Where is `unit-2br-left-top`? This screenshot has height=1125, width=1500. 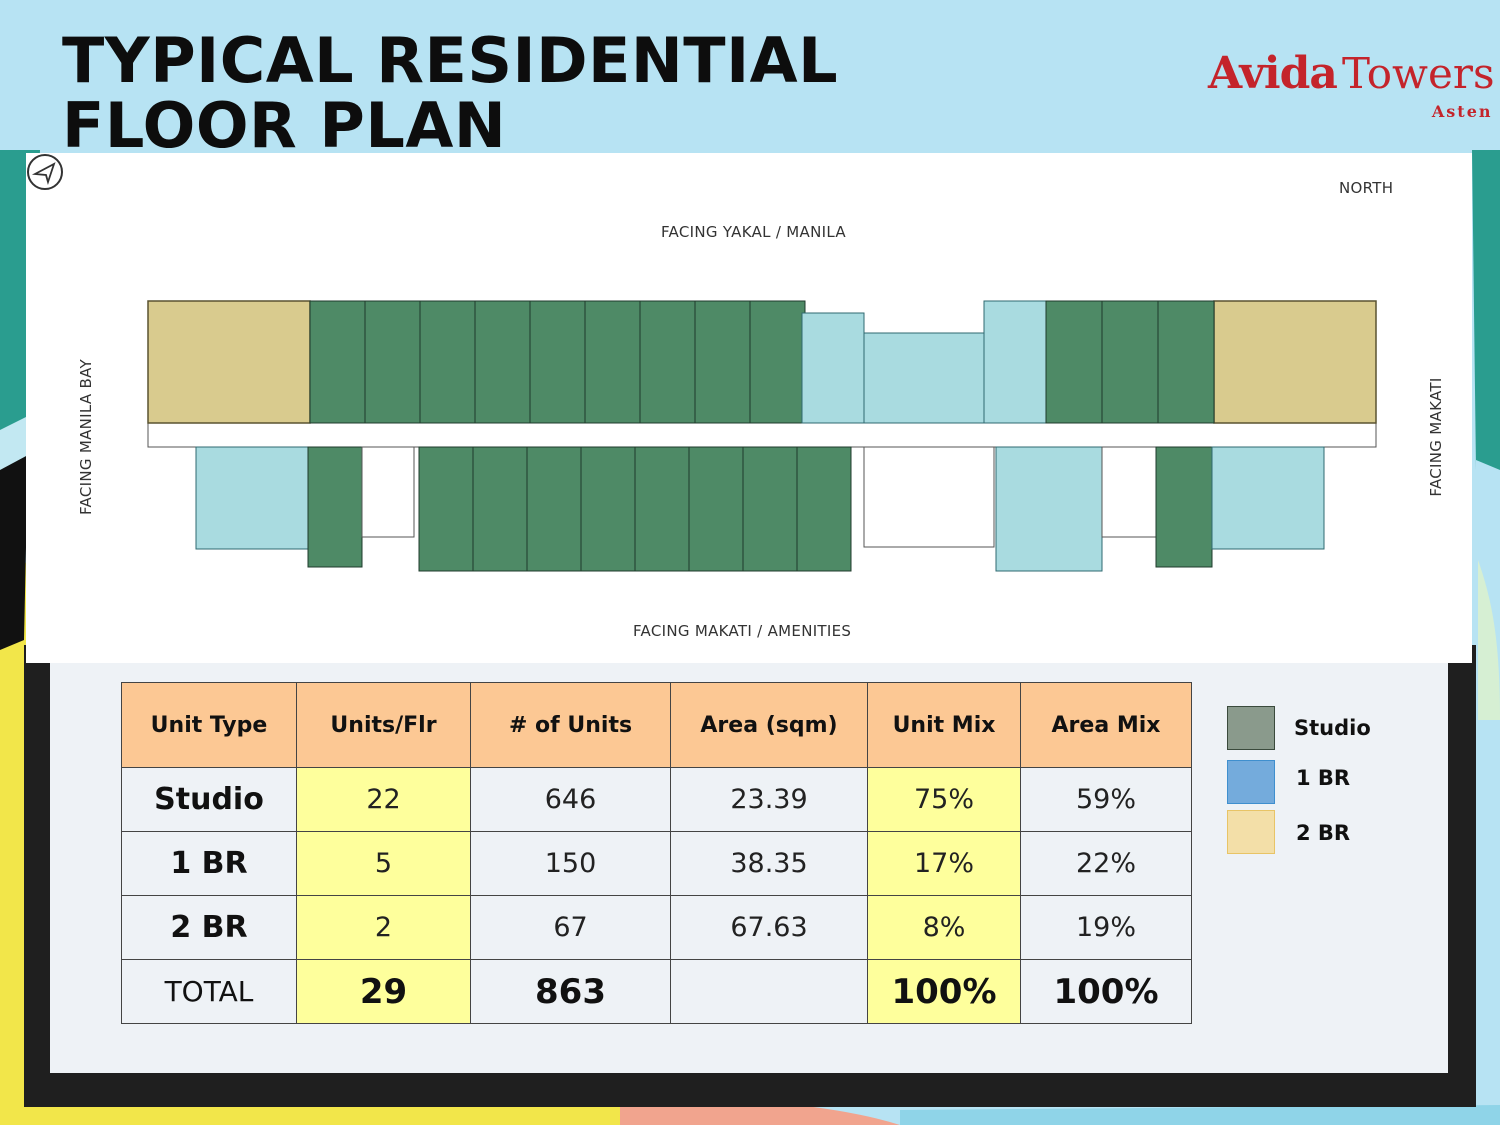 unit-2br-left-top is located at coordinates (229, 362).